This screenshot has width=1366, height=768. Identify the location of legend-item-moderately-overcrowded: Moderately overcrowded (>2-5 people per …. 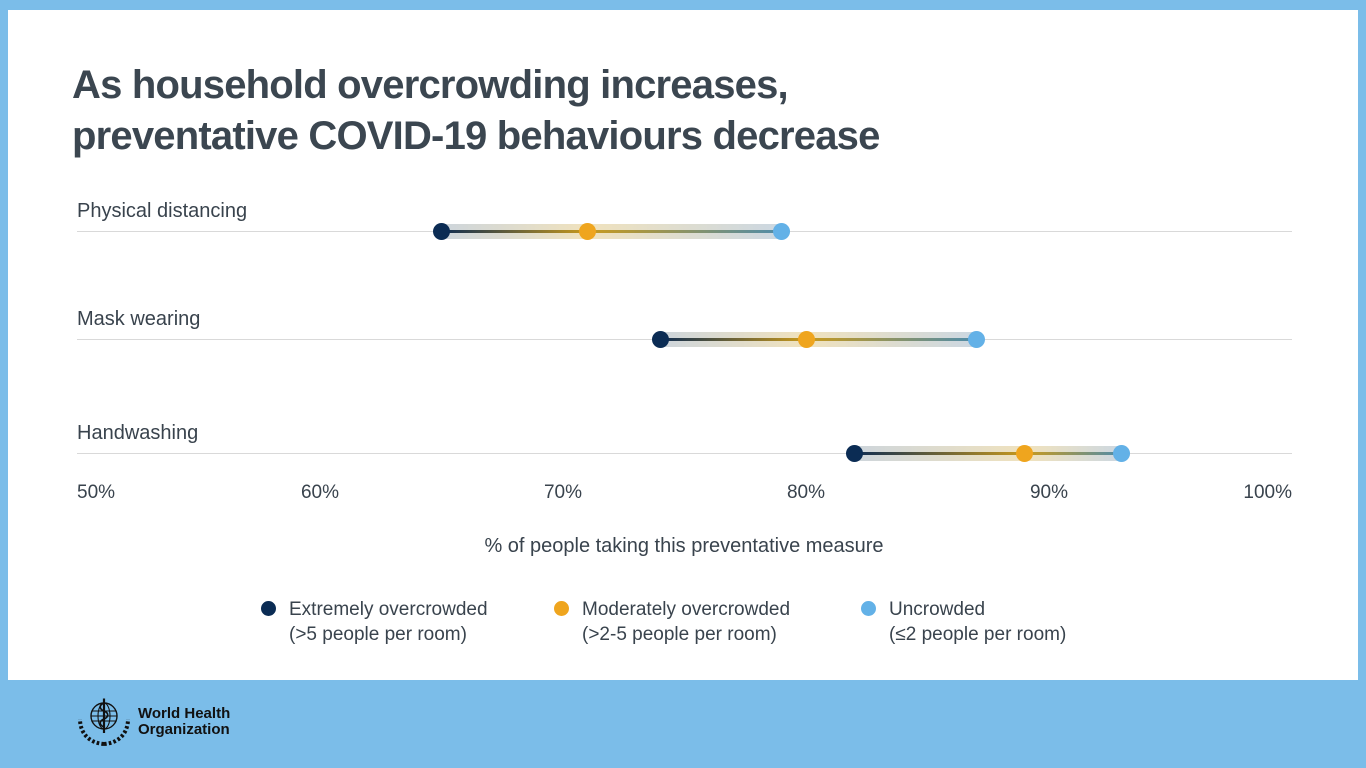
(672, 622).